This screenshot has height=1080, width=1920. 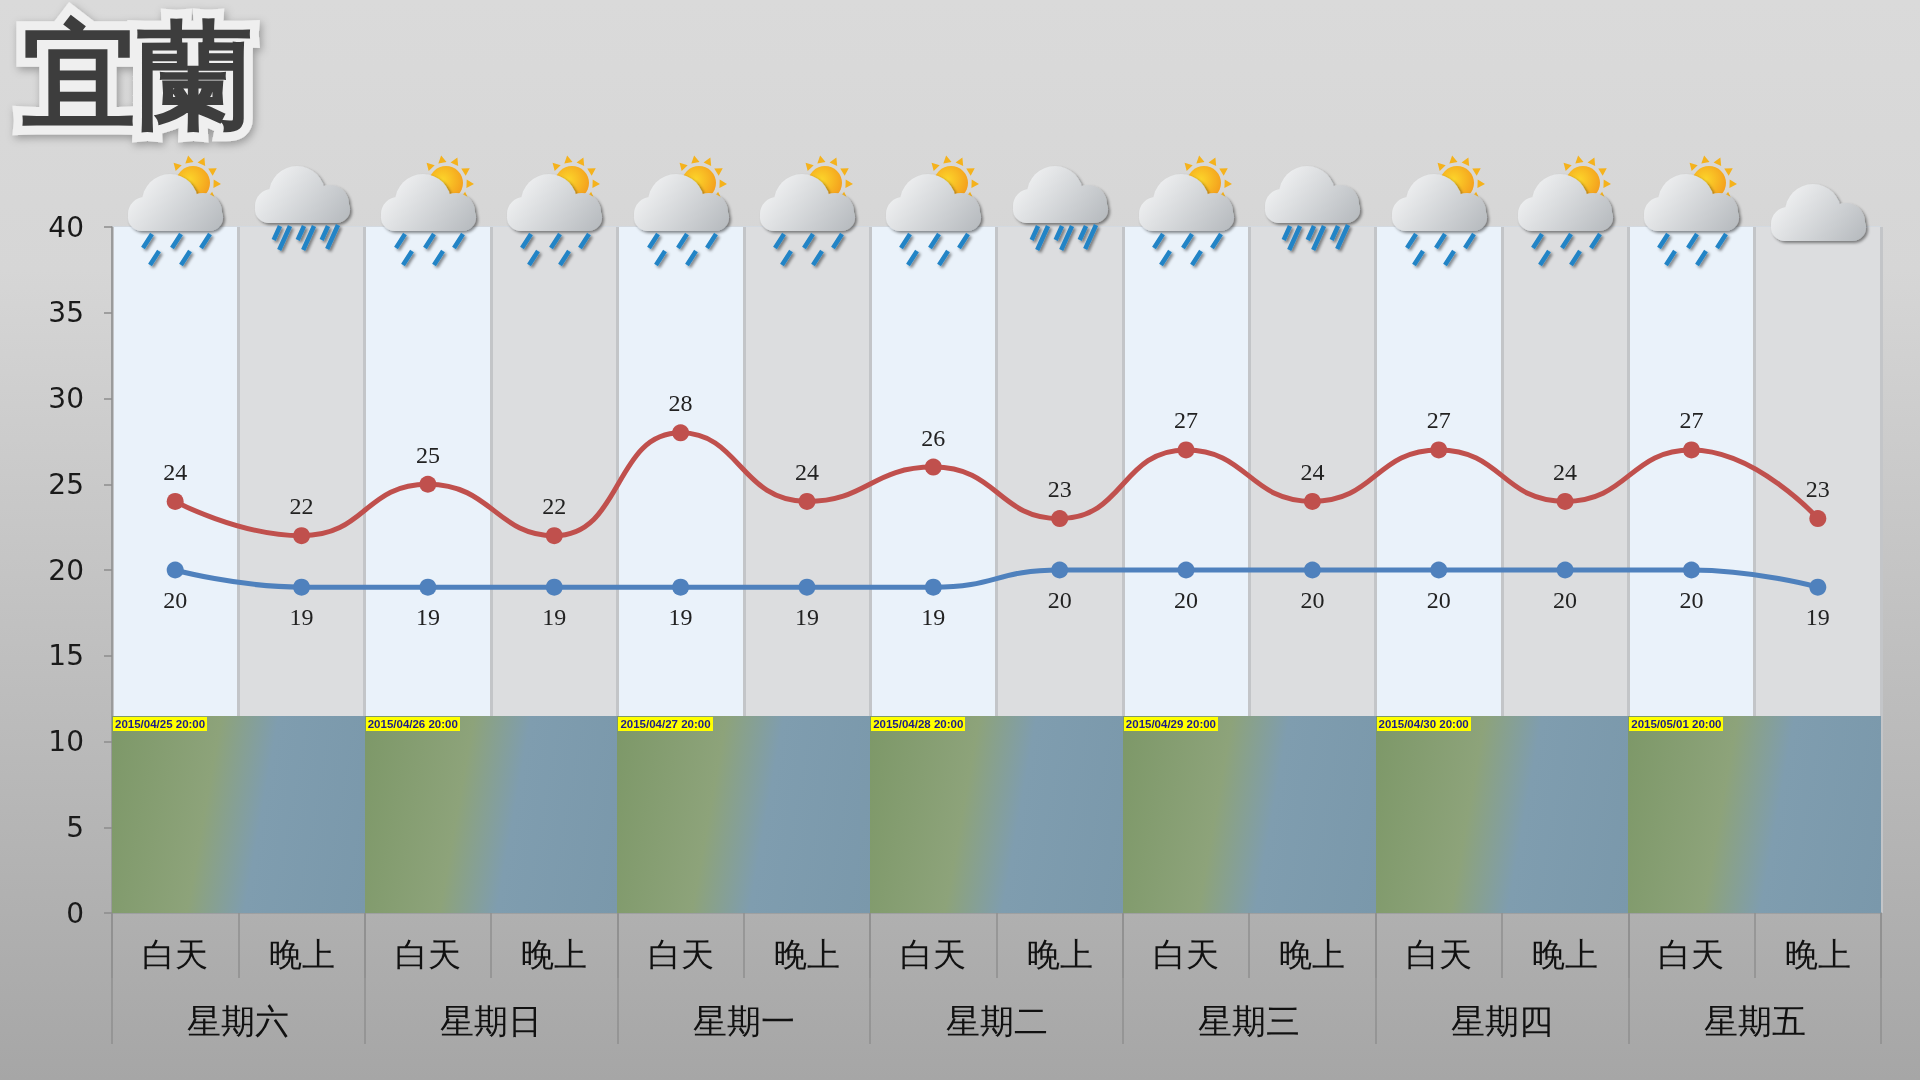 I want to click on y-tick-label: 0, so click(x=75, y=913).